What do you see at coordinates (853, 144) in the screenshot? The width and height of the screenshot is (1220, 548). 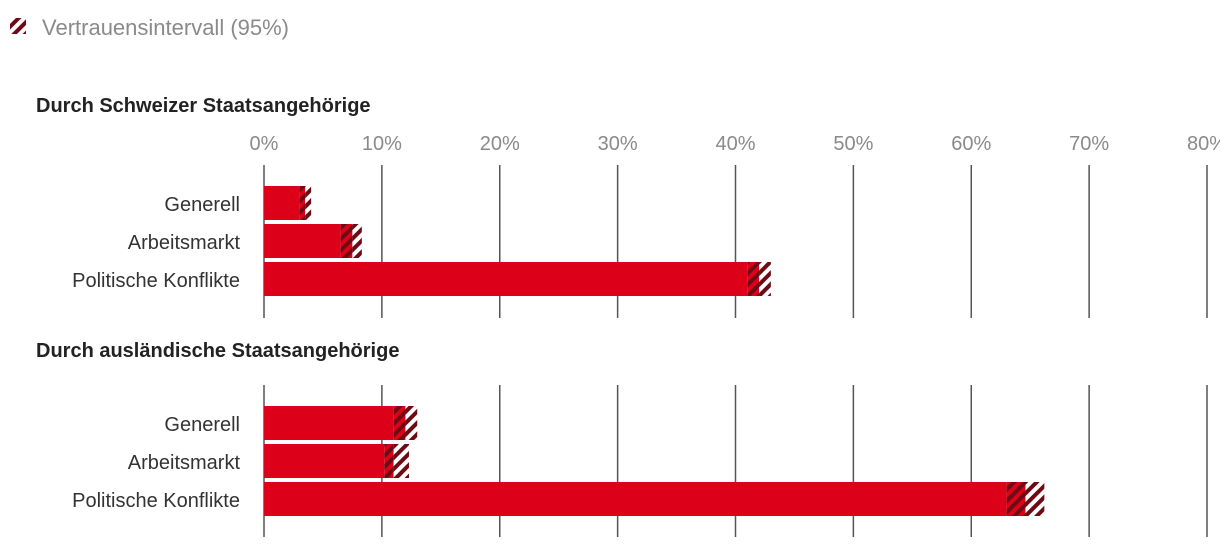 I see `x-tick-label: 50%` at bounding box center [853, 144].